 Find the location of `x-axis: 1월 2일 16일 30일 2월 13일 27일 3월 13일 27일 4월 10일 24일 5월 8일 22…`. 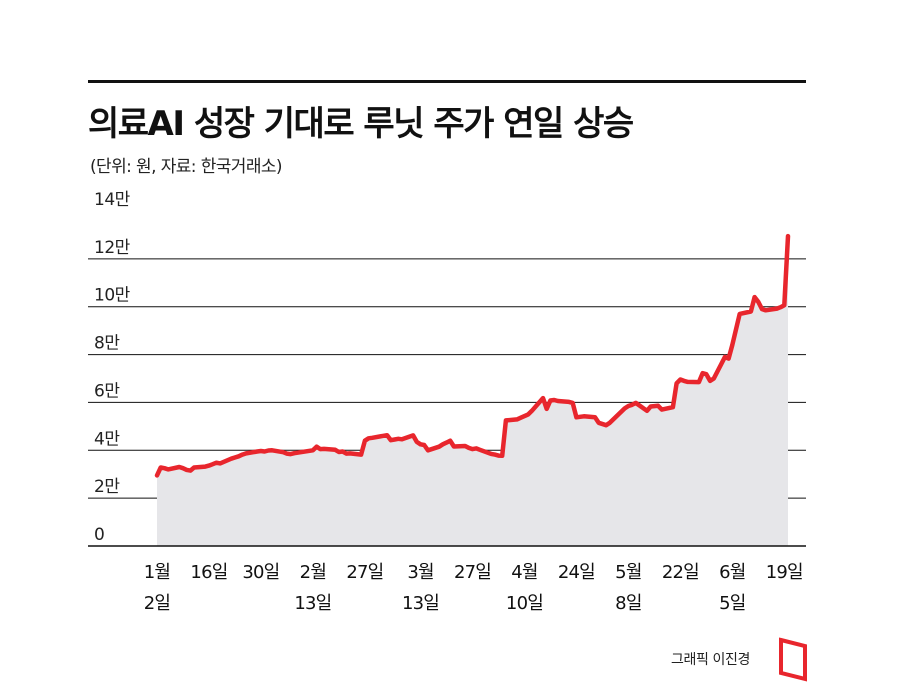

x-axis: 1월 2일 16일 30일 2월 13일 27일 3월 13일 27일 4월 10일 24일 5월 8일 22… is located at coordinates (474, 588).